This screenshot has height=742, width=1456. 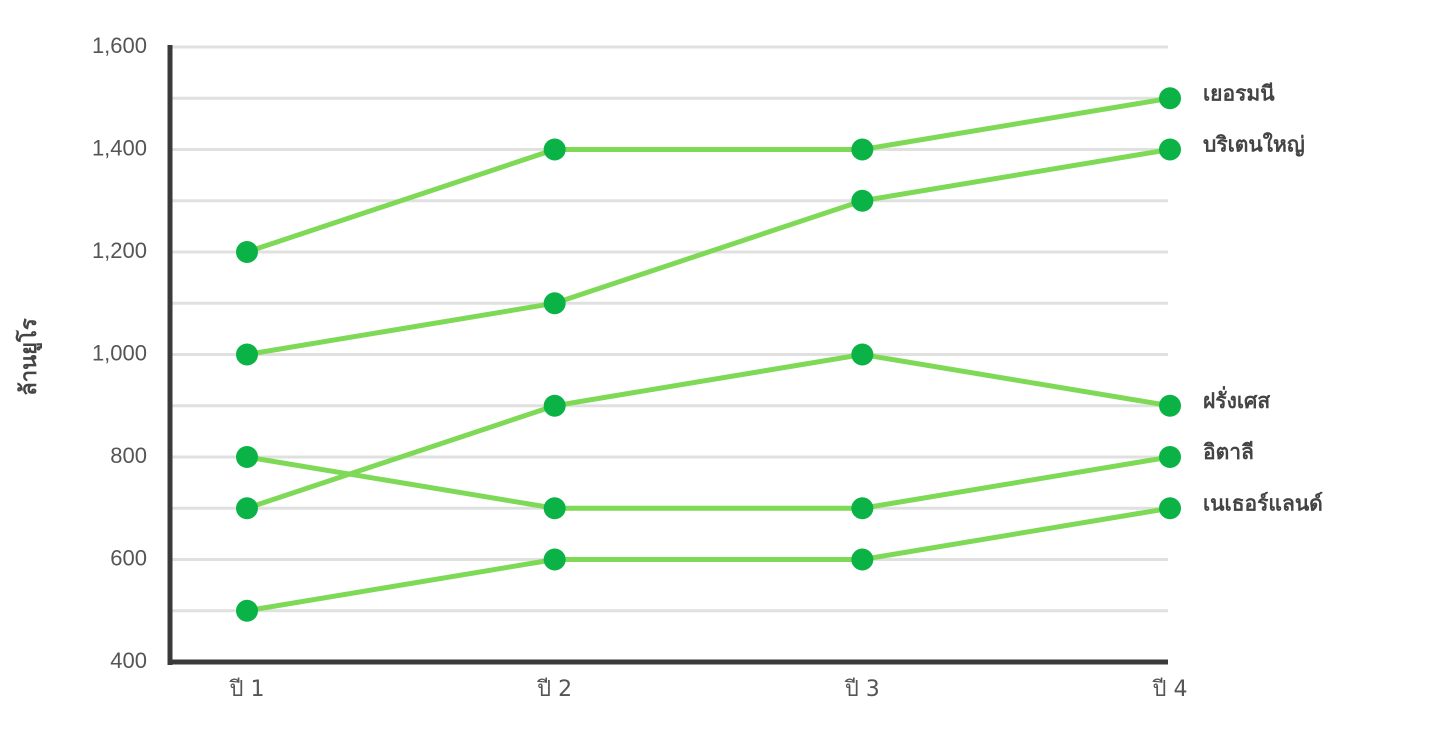 What do you see at coordinates (1169, 689) in the screenshot?
I see `x-tick-label: ปี 4` at bounding box center [1169, 689].